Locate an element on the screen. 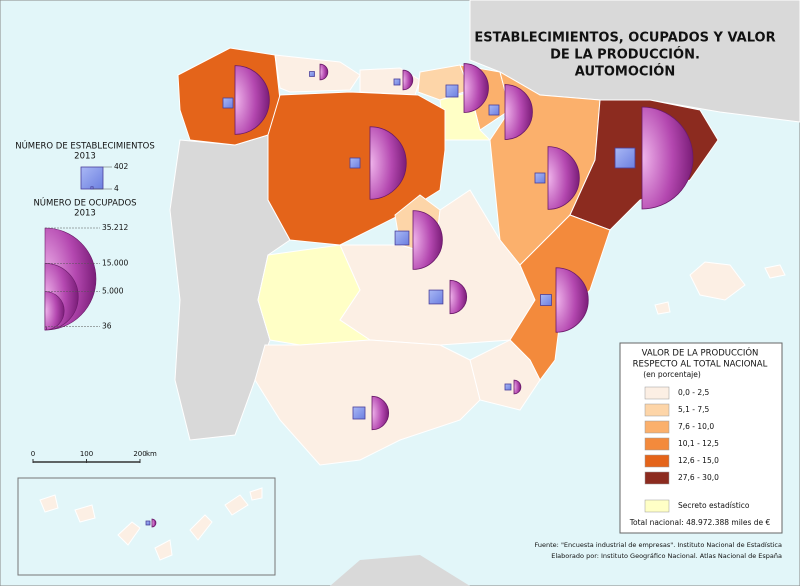 Image resolution: width=800 pixels, height=586 pixels. legend-label: 0,0 - 2,5 is located at coordinates (694, 392).